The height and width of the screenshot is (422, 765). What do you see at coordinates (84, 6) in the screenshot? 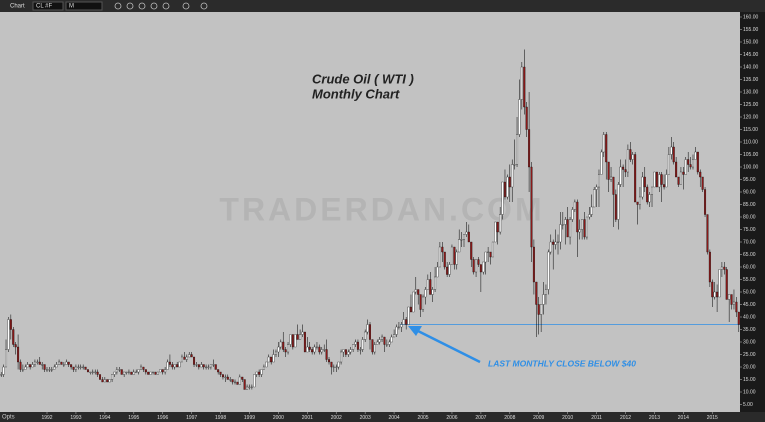
I see `interval-box` at bounding box center [84, 6].